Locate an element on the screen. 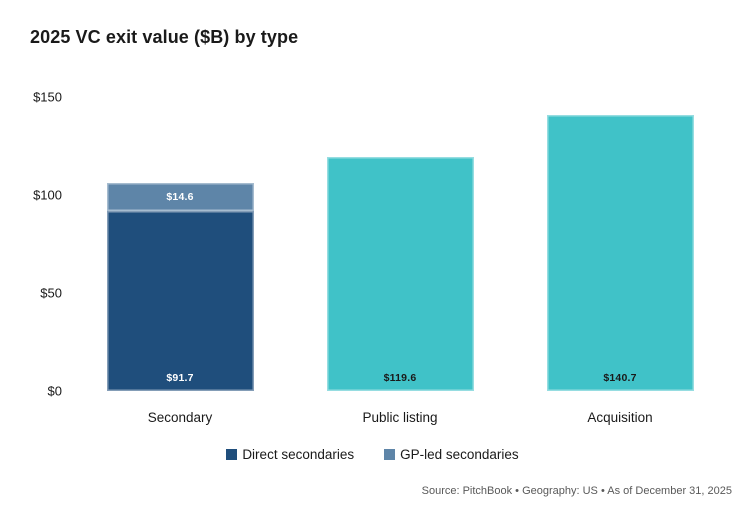  bar-segment-gp-led-secondaries: $14.6 is located at coordinates (180, 197).